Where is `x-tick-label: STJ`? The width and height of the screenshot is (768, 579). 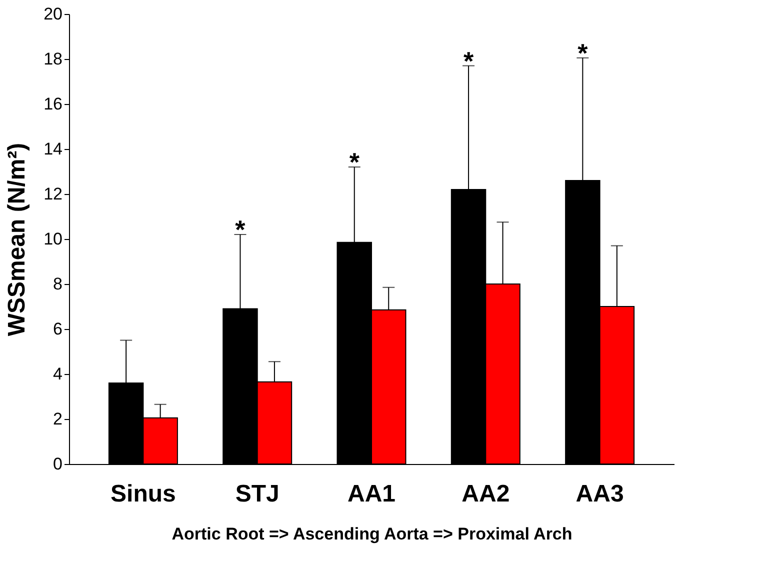
x-tick-label: STJ is located at coordinates (257, 494).